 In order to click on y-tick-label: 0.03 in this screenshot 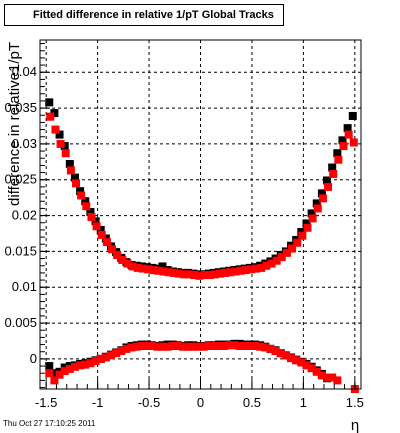, I will do `click(24, 143)`.